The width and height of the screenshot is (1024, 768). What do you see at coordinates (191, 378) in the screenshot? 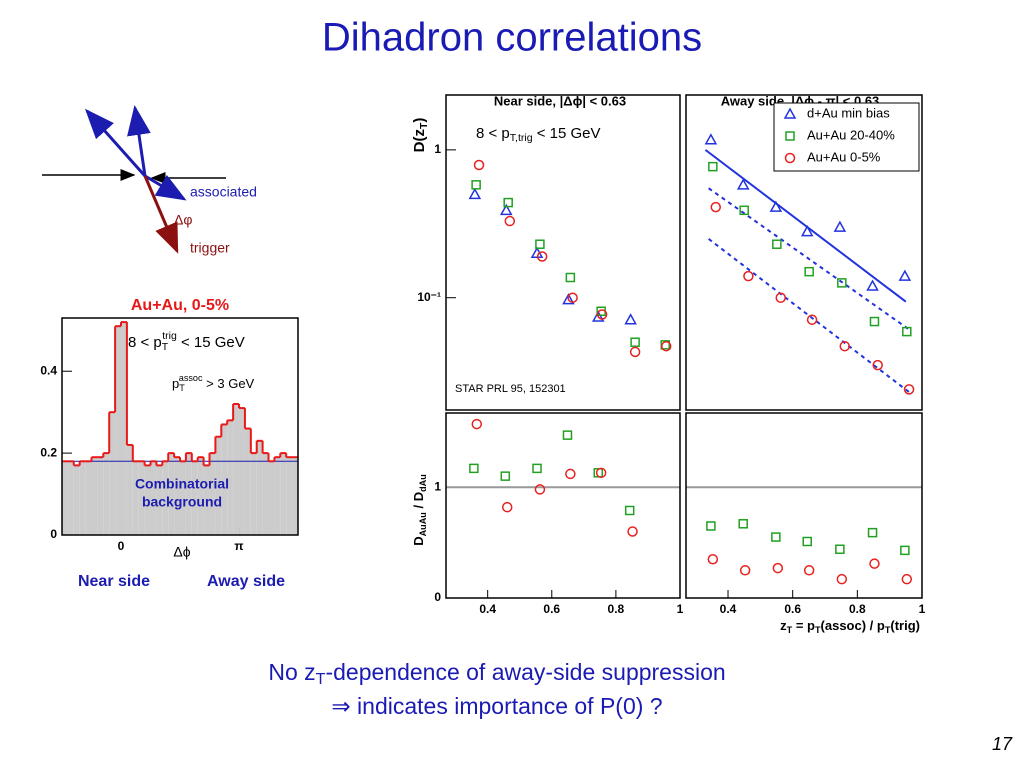
I see `text-part: assoc` at bounding box center [191, 378].